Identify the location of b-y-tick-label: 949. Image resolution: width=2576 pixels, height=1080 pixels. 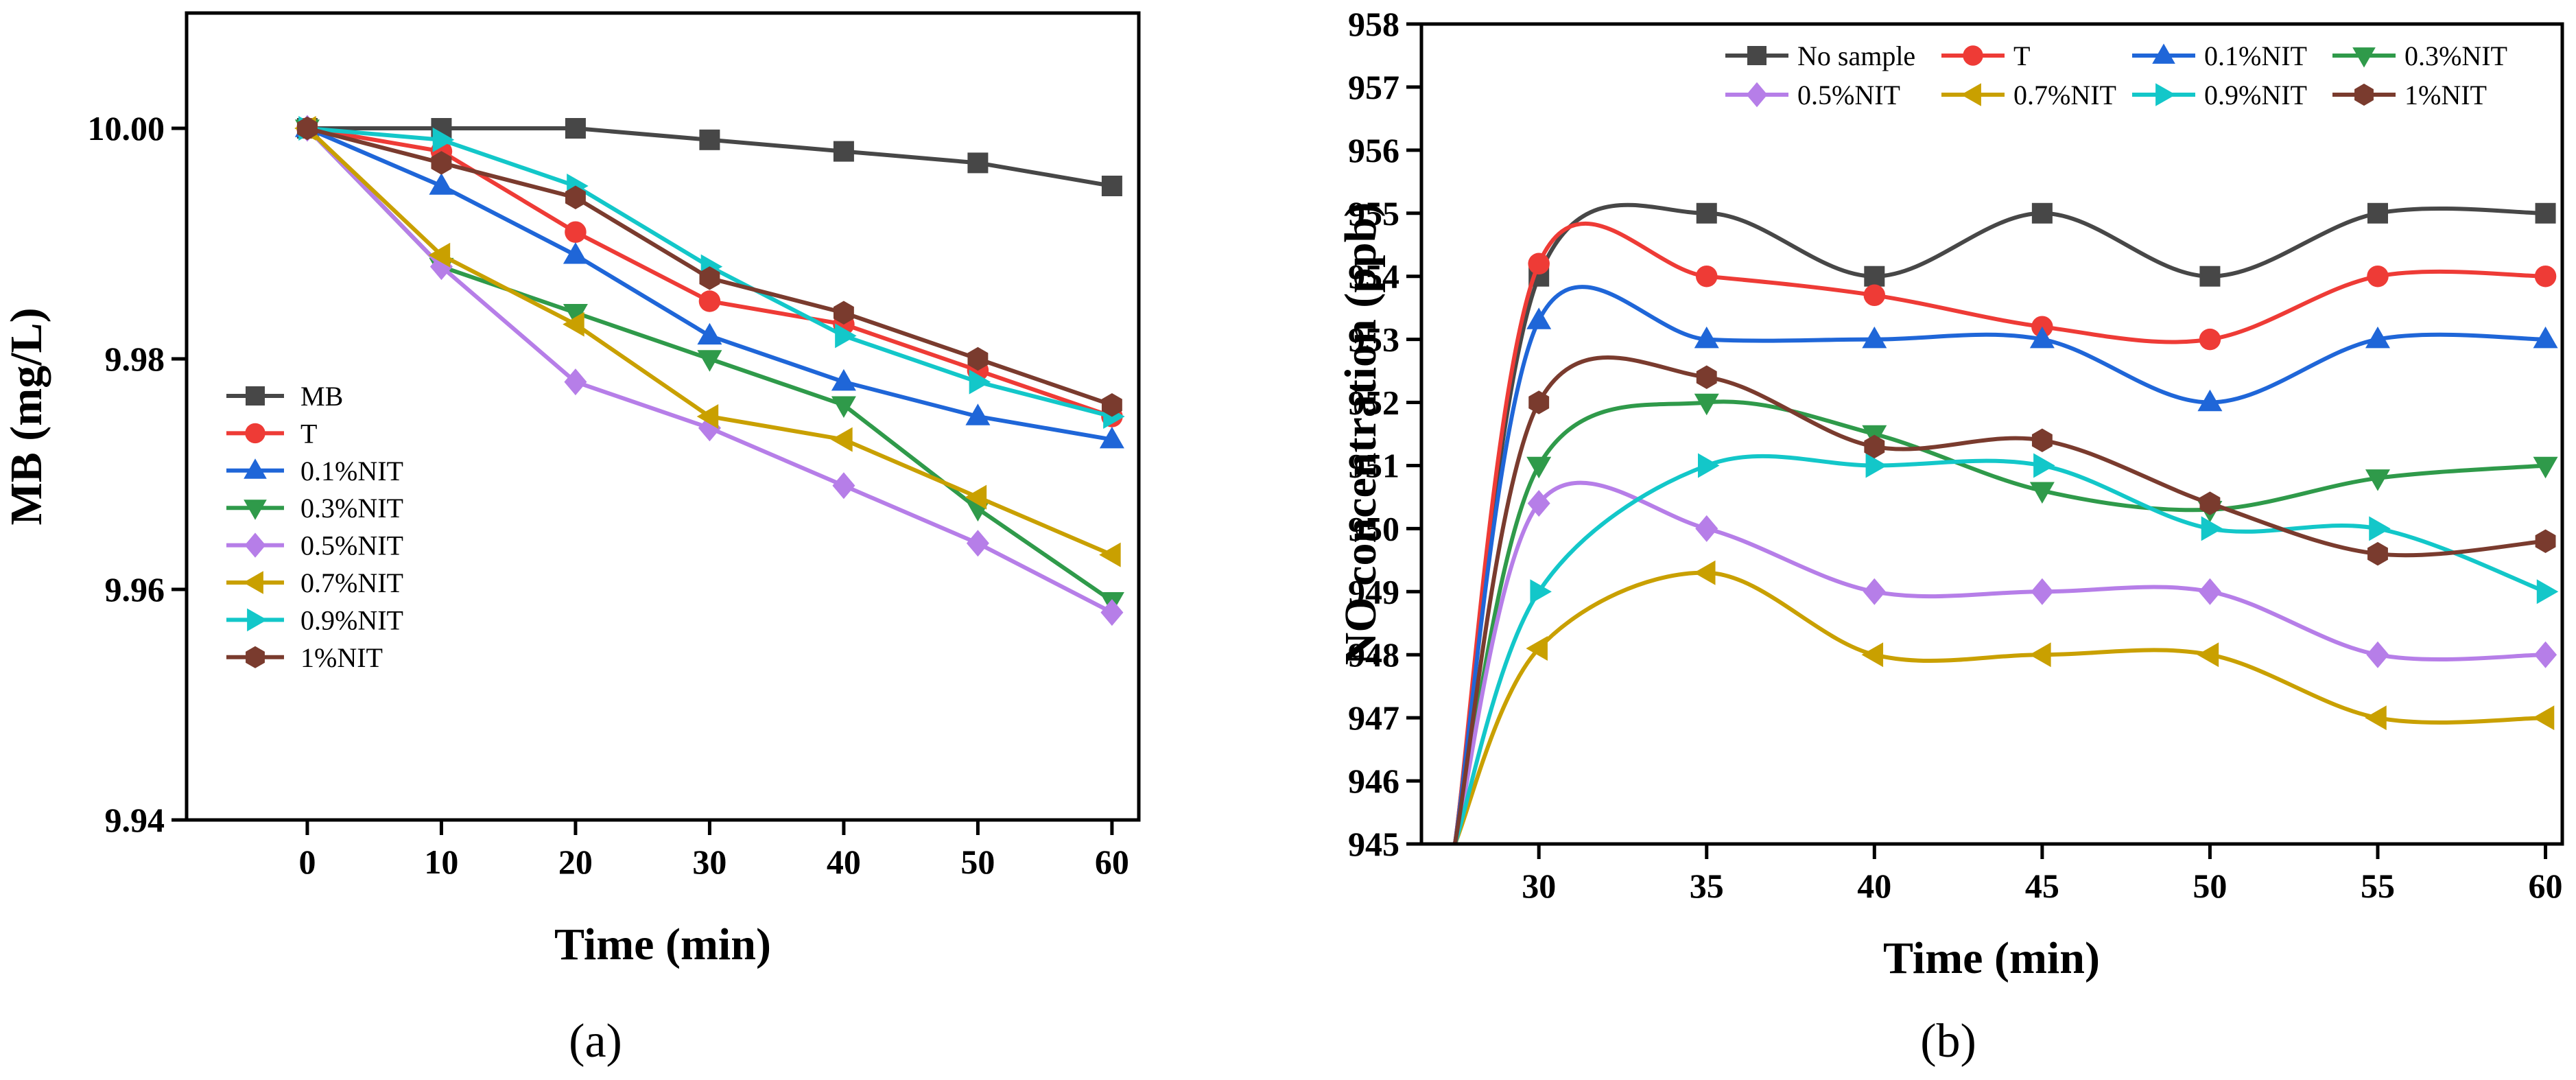
(1373, 592).